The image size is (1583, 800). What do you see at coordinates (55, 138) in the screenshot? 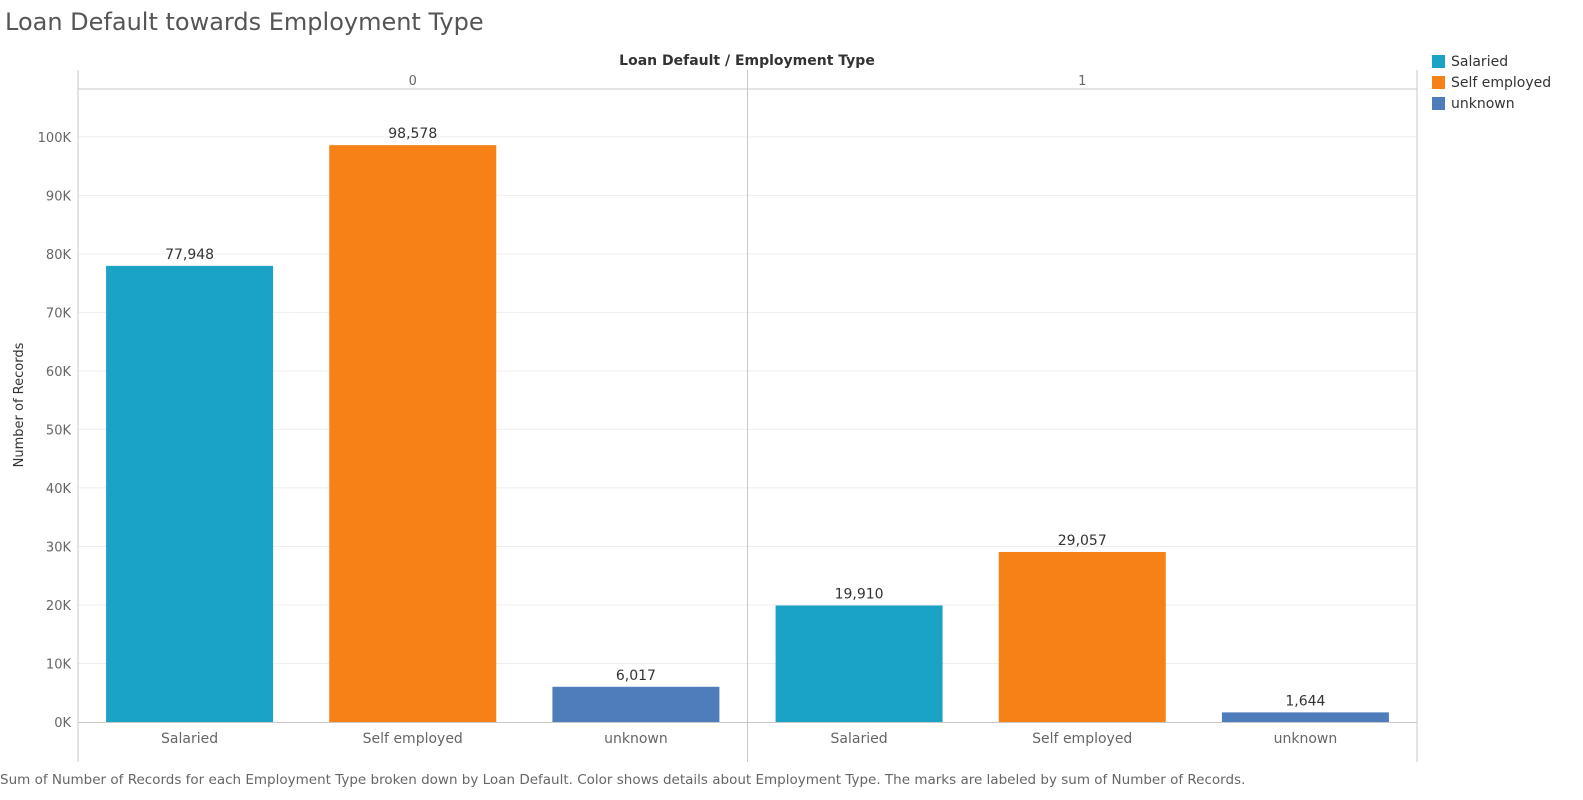
I see `y-tick-label: 100K` at bounding box center [55, 138].